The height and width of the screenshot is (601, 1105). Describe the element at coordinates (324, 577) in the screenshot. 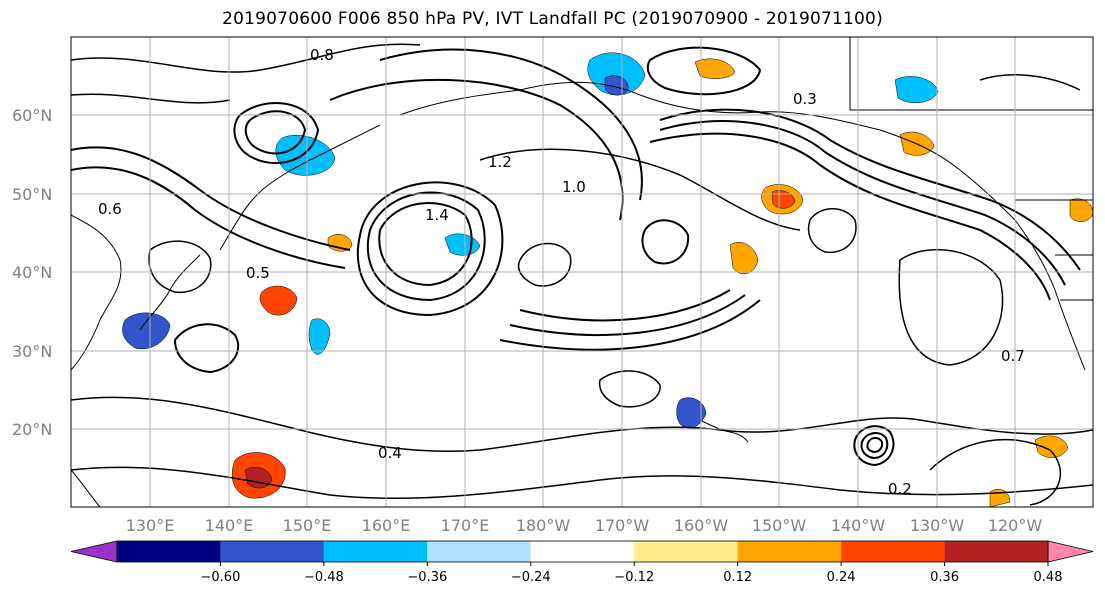

I see `colorbar-tick-label: −0.48` at that location.